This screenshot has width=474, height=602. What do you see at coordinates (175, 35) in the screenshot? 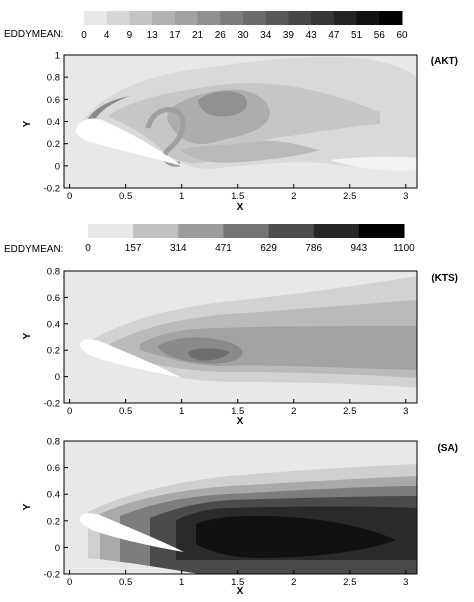
I see `colorbar-akt-tick-label: 17` at bounding box center [175, 35].